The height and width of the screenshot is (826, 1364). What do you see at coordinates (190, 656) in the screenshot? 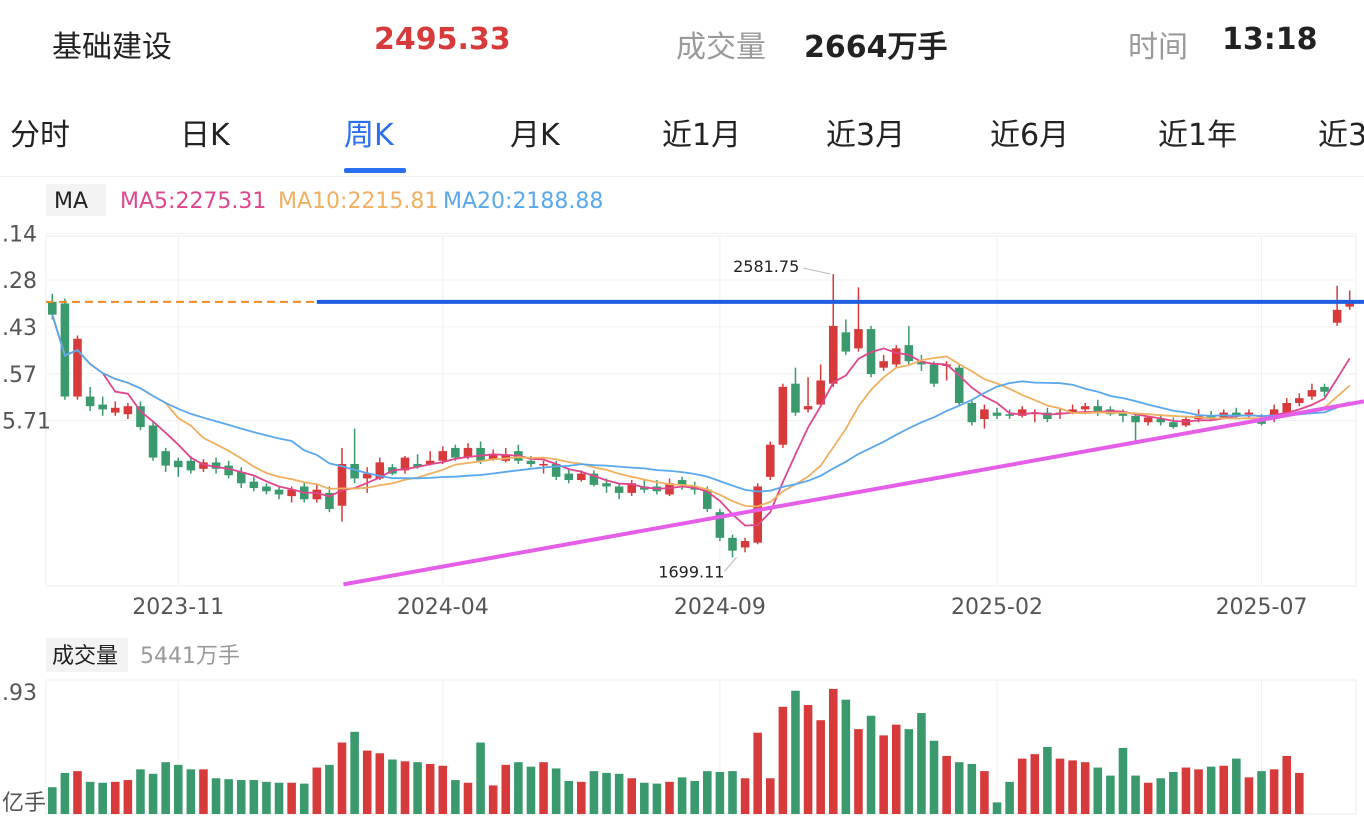
I see `volume-panel-value: 5441万手` at bounding box center [190, 656].